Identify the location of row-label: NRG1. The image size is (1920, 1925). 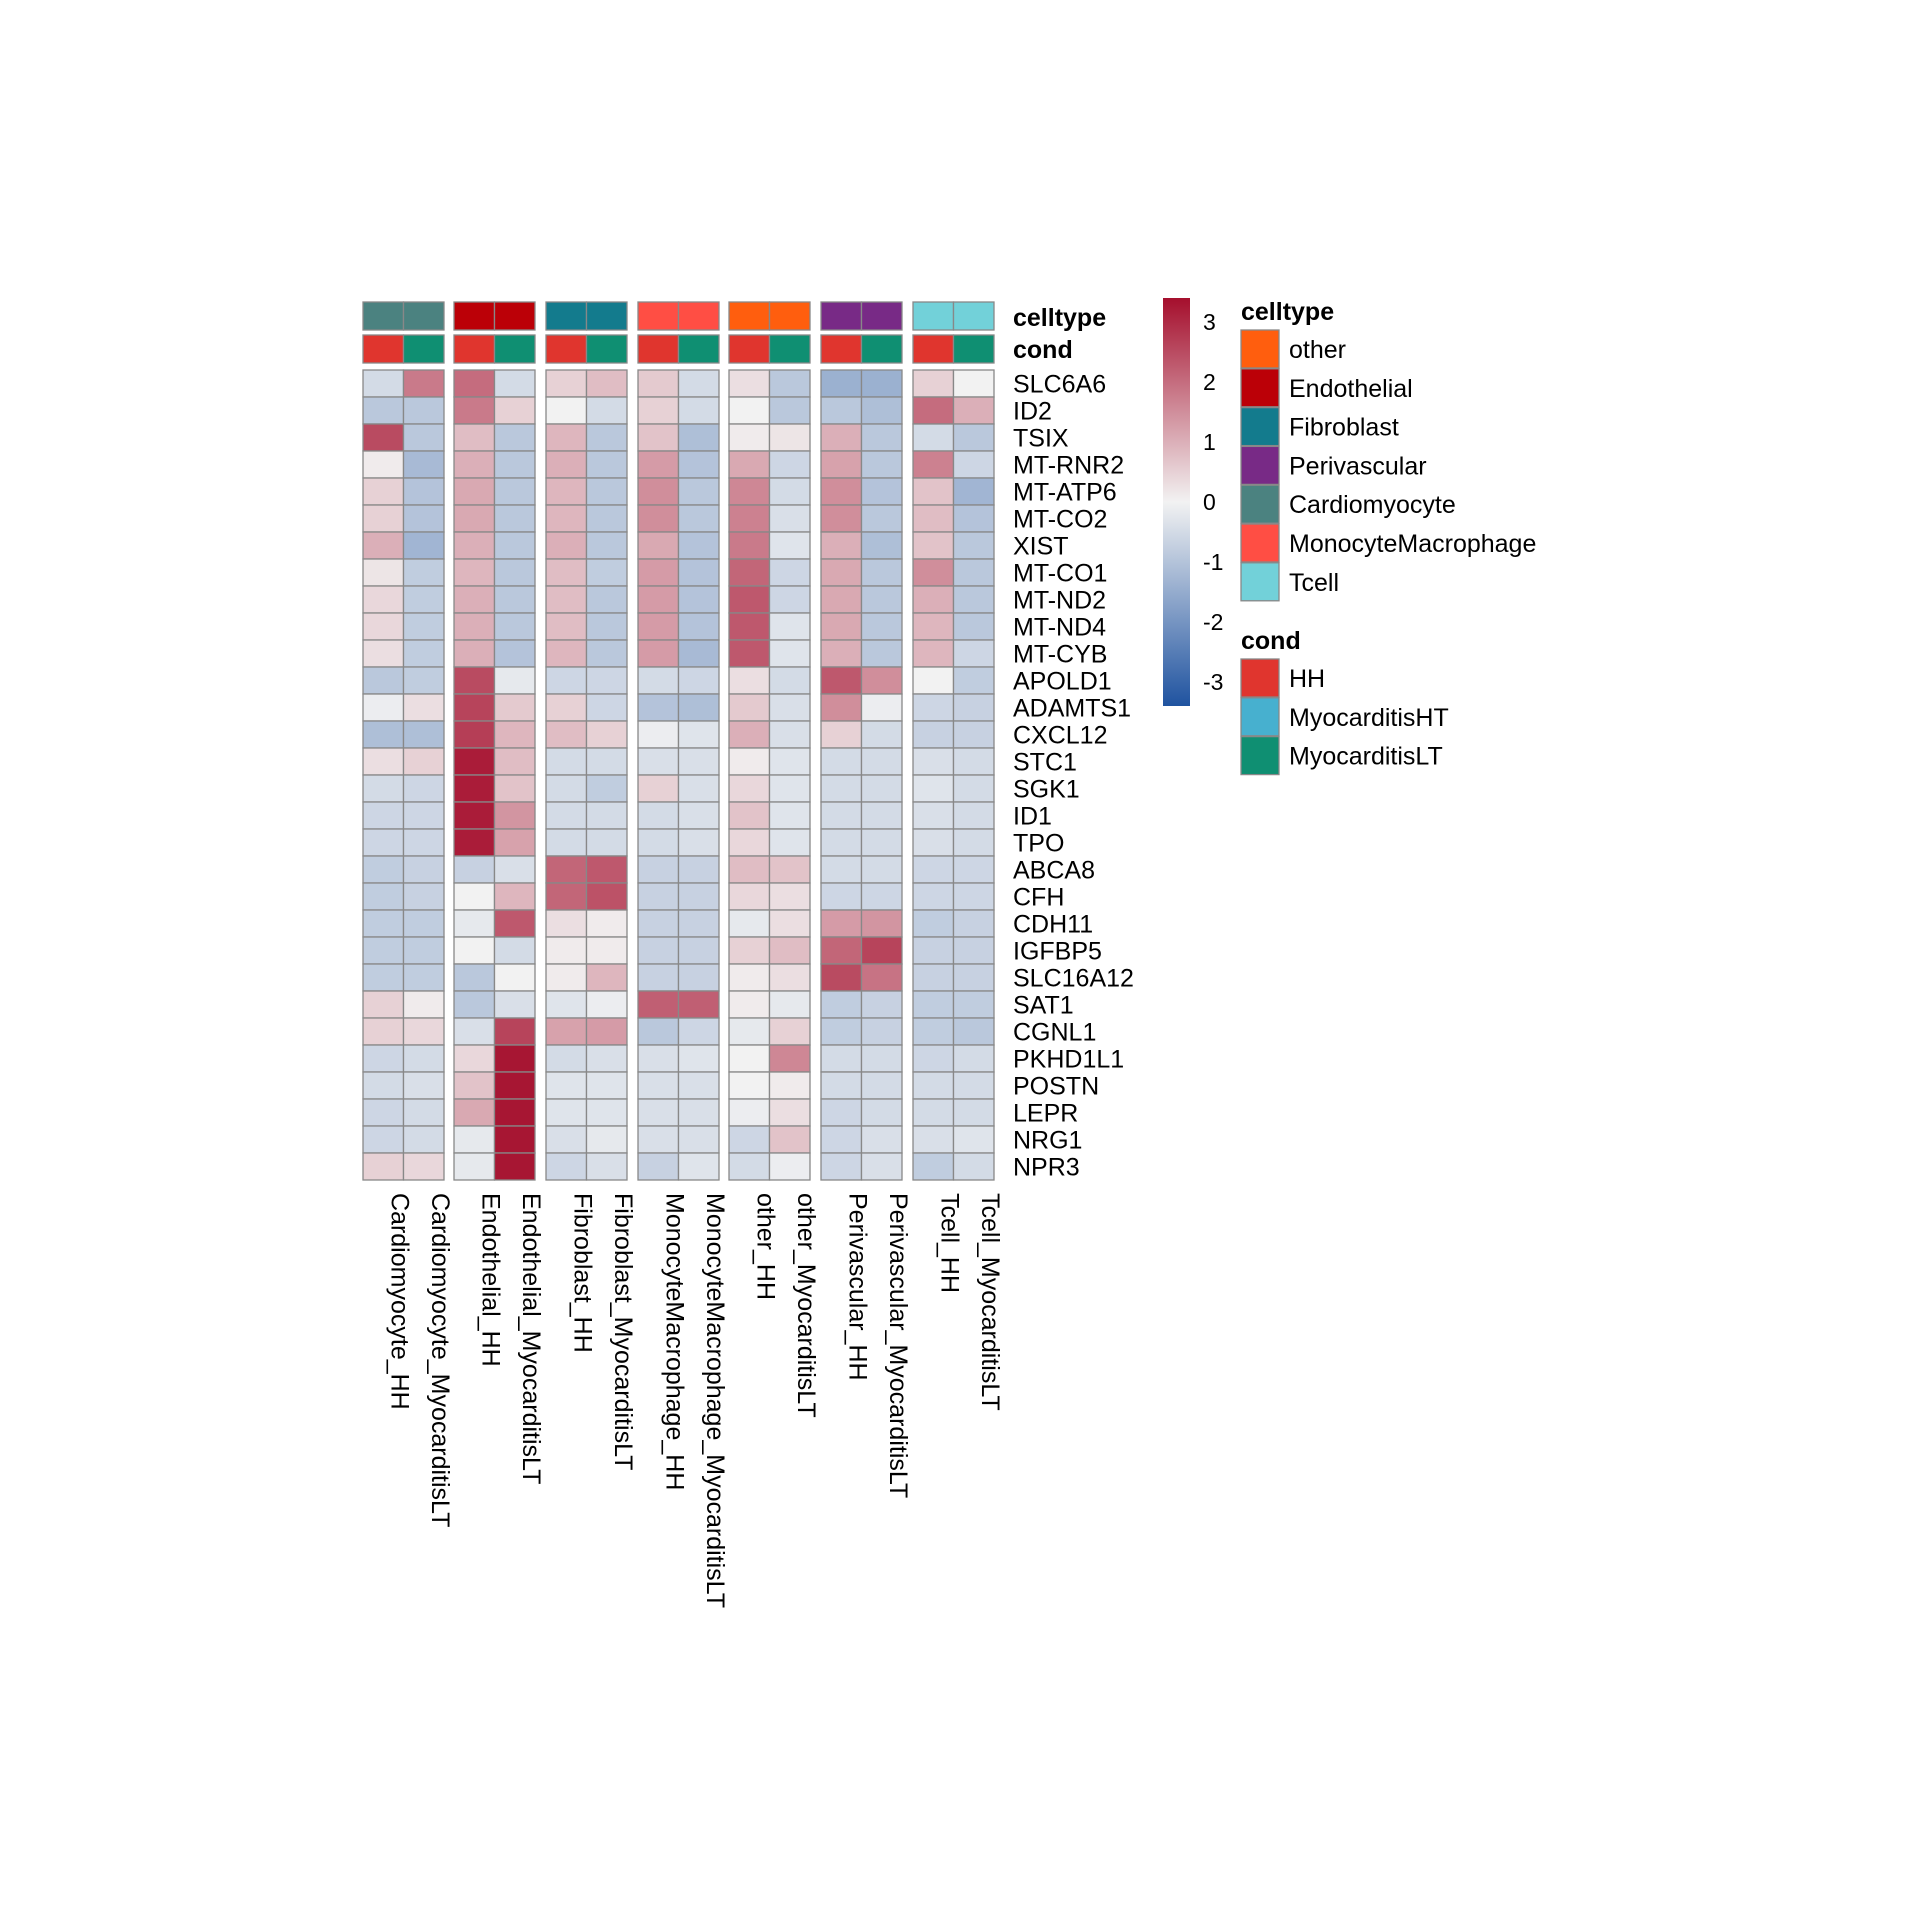
(1047, 1141).